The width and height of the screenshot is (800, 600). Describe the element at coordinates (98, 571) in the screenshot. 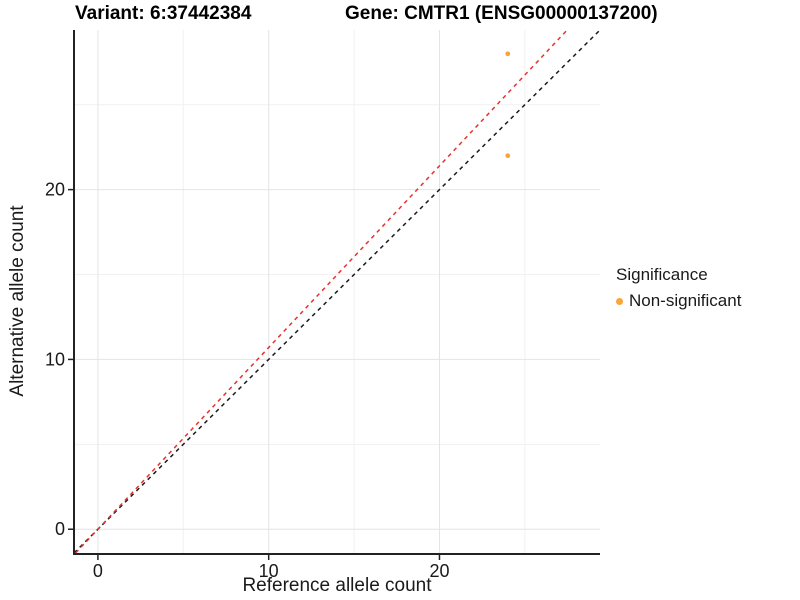

I see `x-tick-label: 0` at that location.